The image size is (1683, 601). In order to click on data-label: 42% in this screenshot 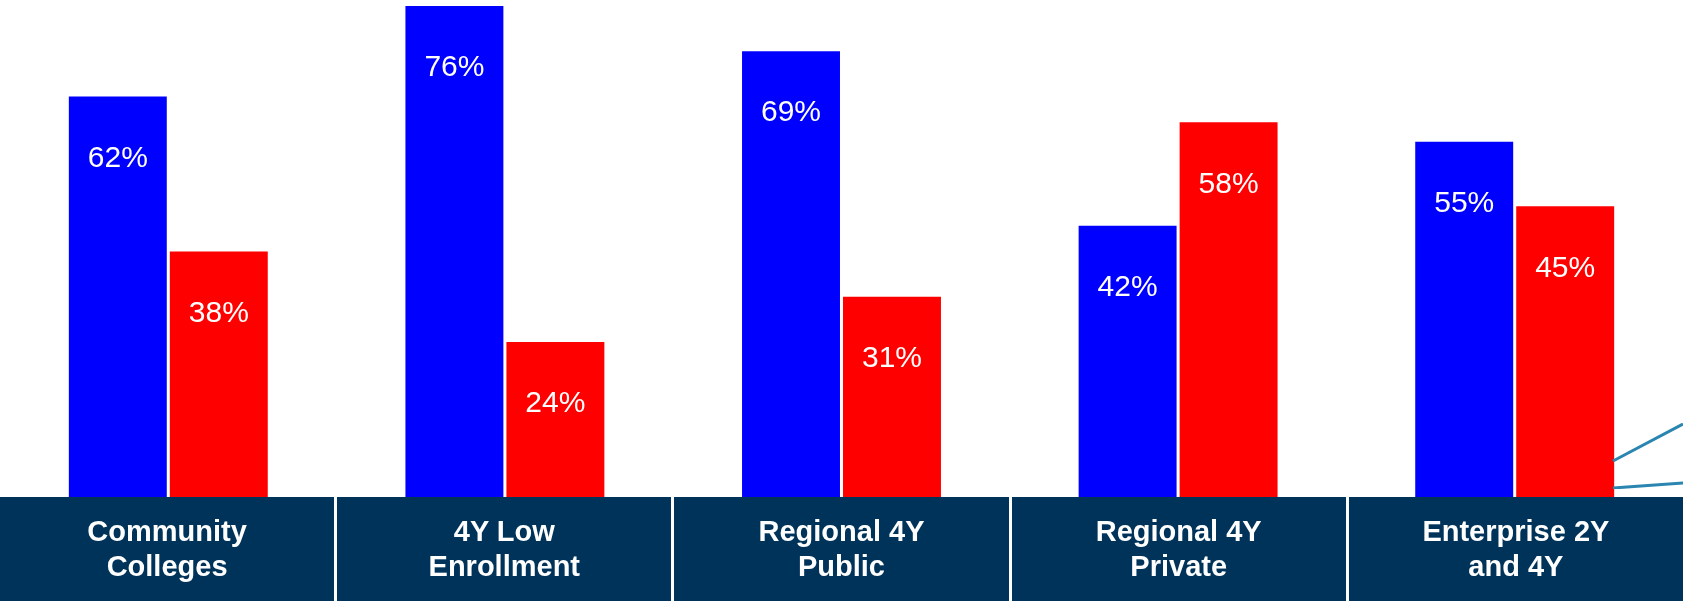, I will do `click(1127, 285)`.